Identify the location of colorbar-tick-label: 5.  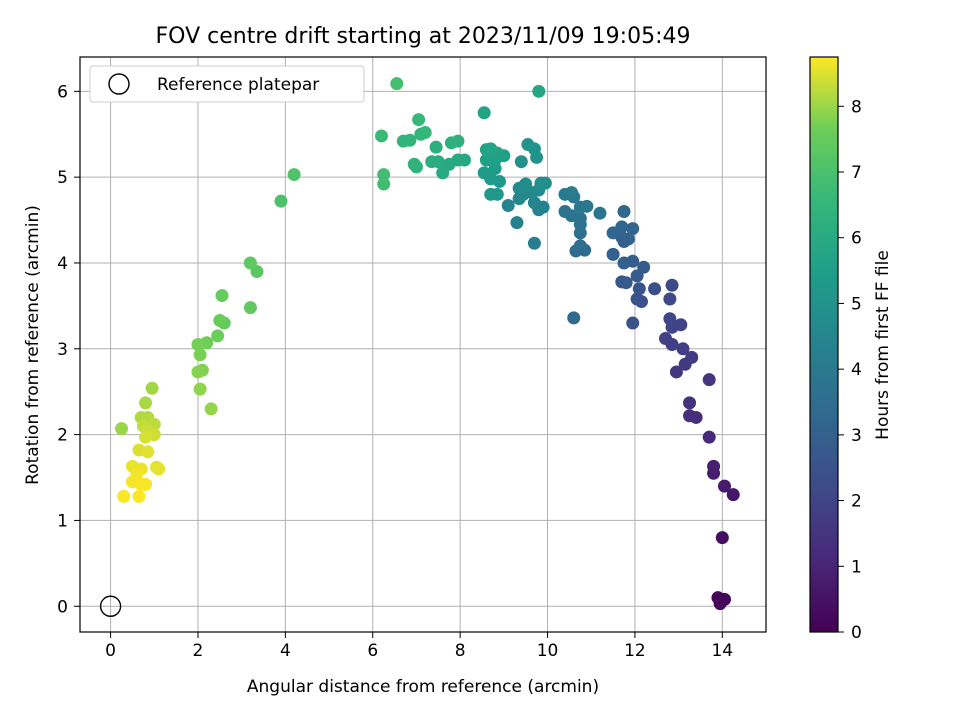
(856, 304).